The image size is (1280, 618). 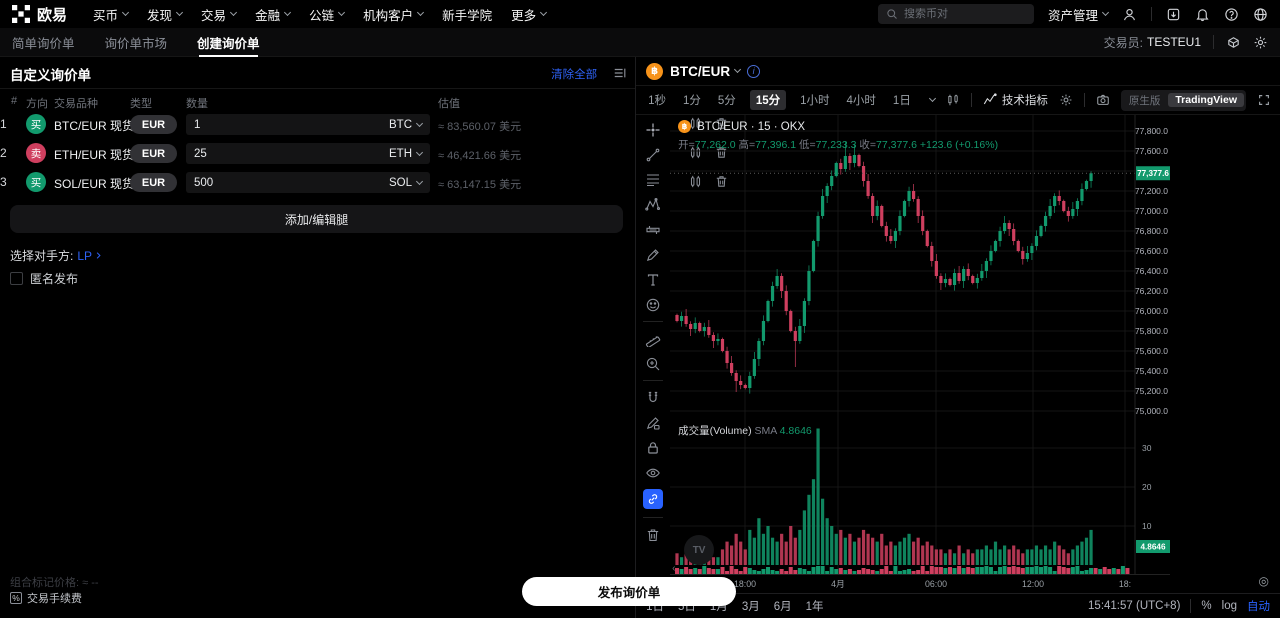 I want to click on tab-rfq-market: 询价单市场, so click(x=136, y=43).